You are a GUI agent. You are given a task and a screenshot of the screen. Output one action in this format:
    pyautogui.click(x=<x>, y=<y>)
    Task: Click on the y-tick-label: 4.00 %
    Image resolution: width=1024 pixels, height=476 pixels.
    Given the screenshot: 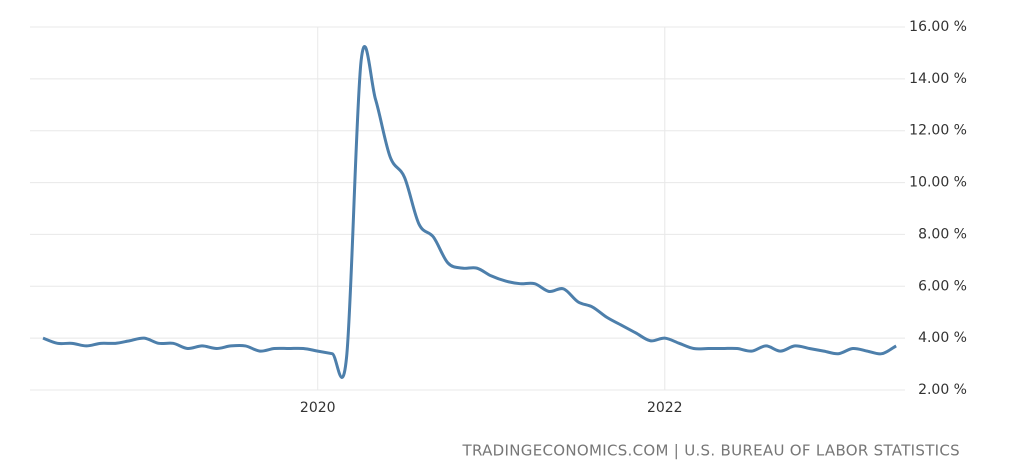 What is the action you would take?
    pyautogui.click(x=942, y=338)
    